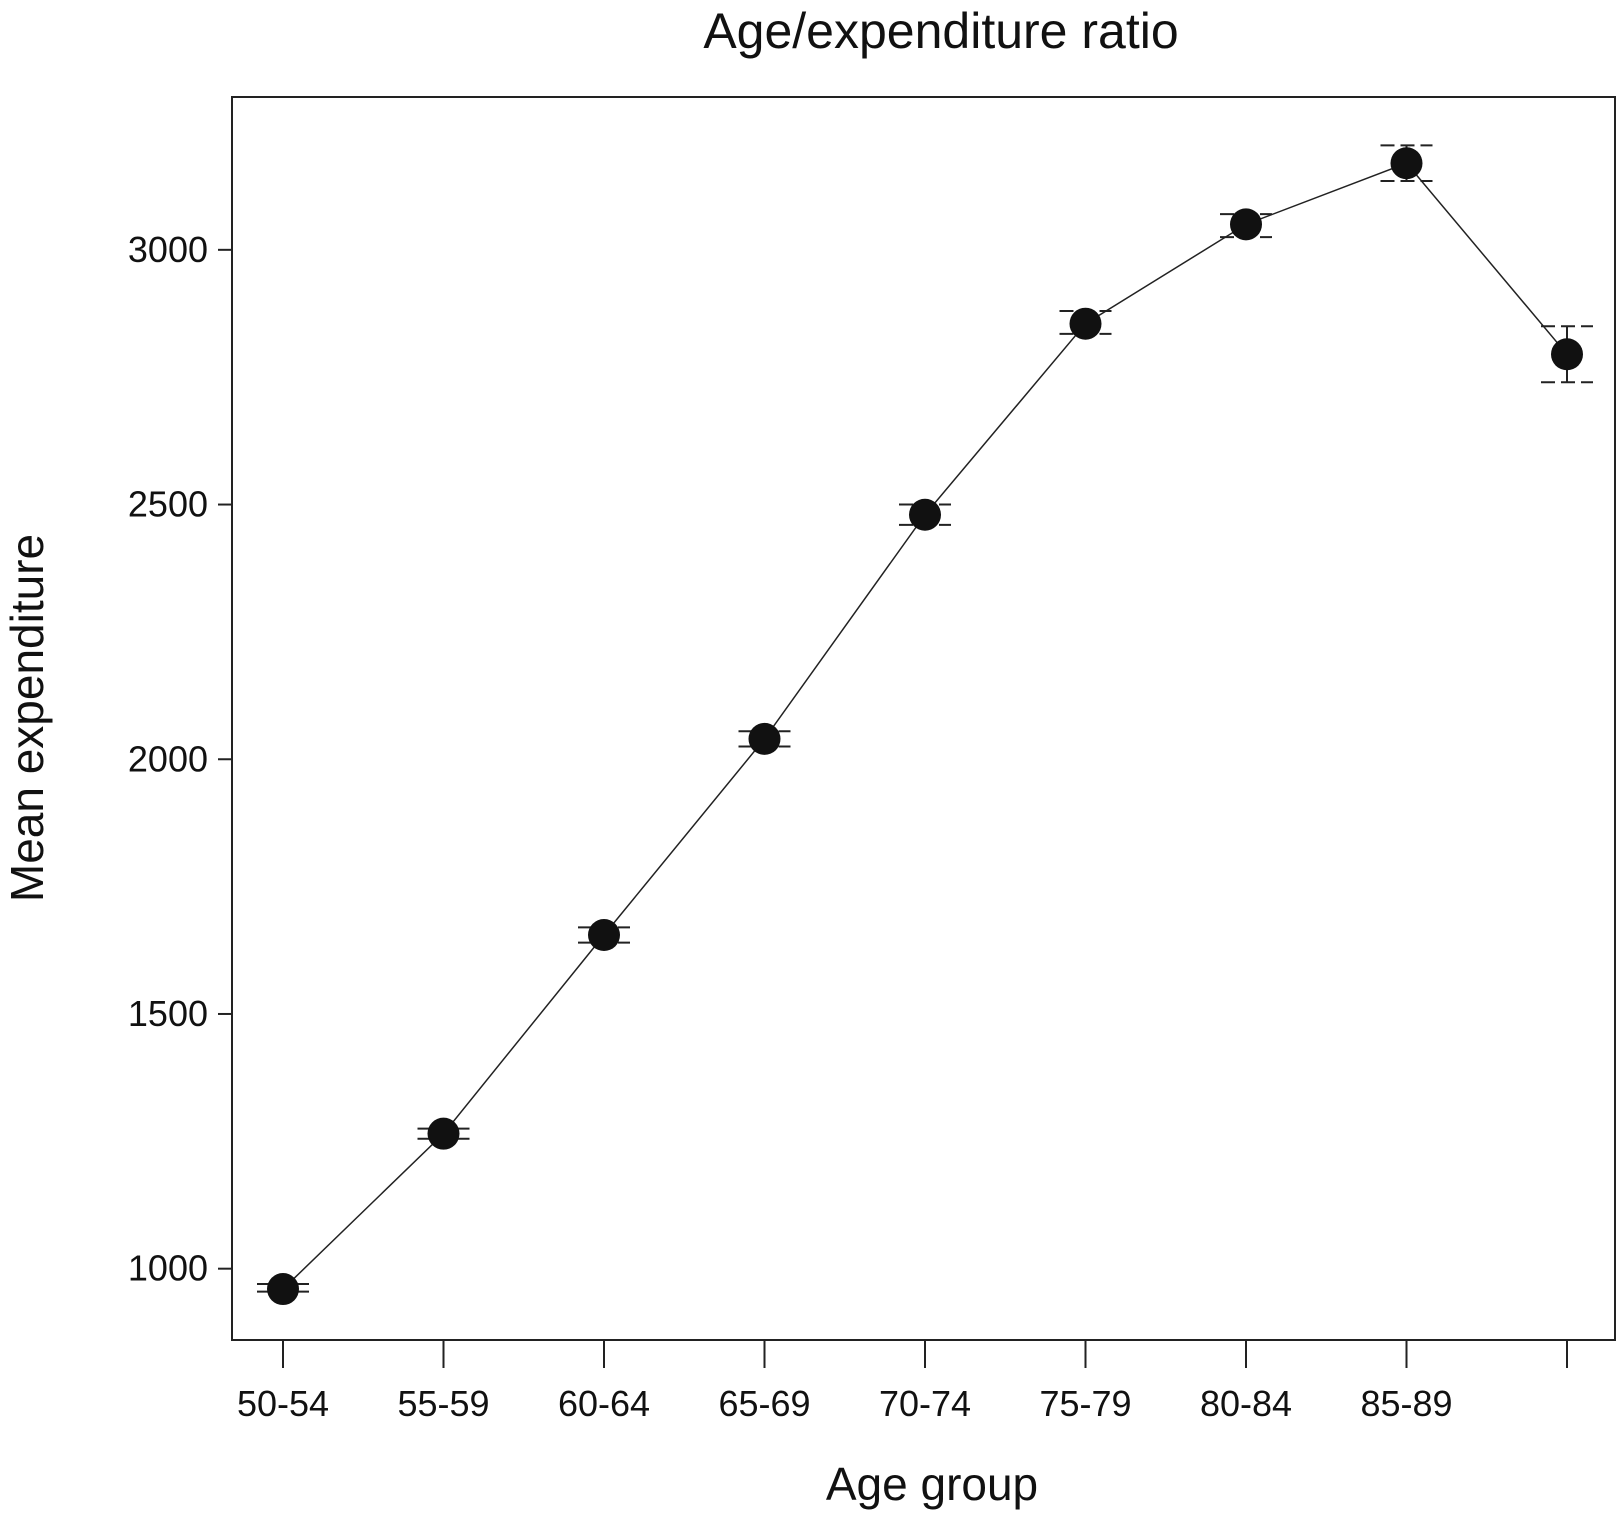 This screenshot has width=1618, height=1526. I want to click on x-axis: 50-54 55-59 60-64 65-69 70-74 75-79 80-84 85-89, so click(902, 1382).